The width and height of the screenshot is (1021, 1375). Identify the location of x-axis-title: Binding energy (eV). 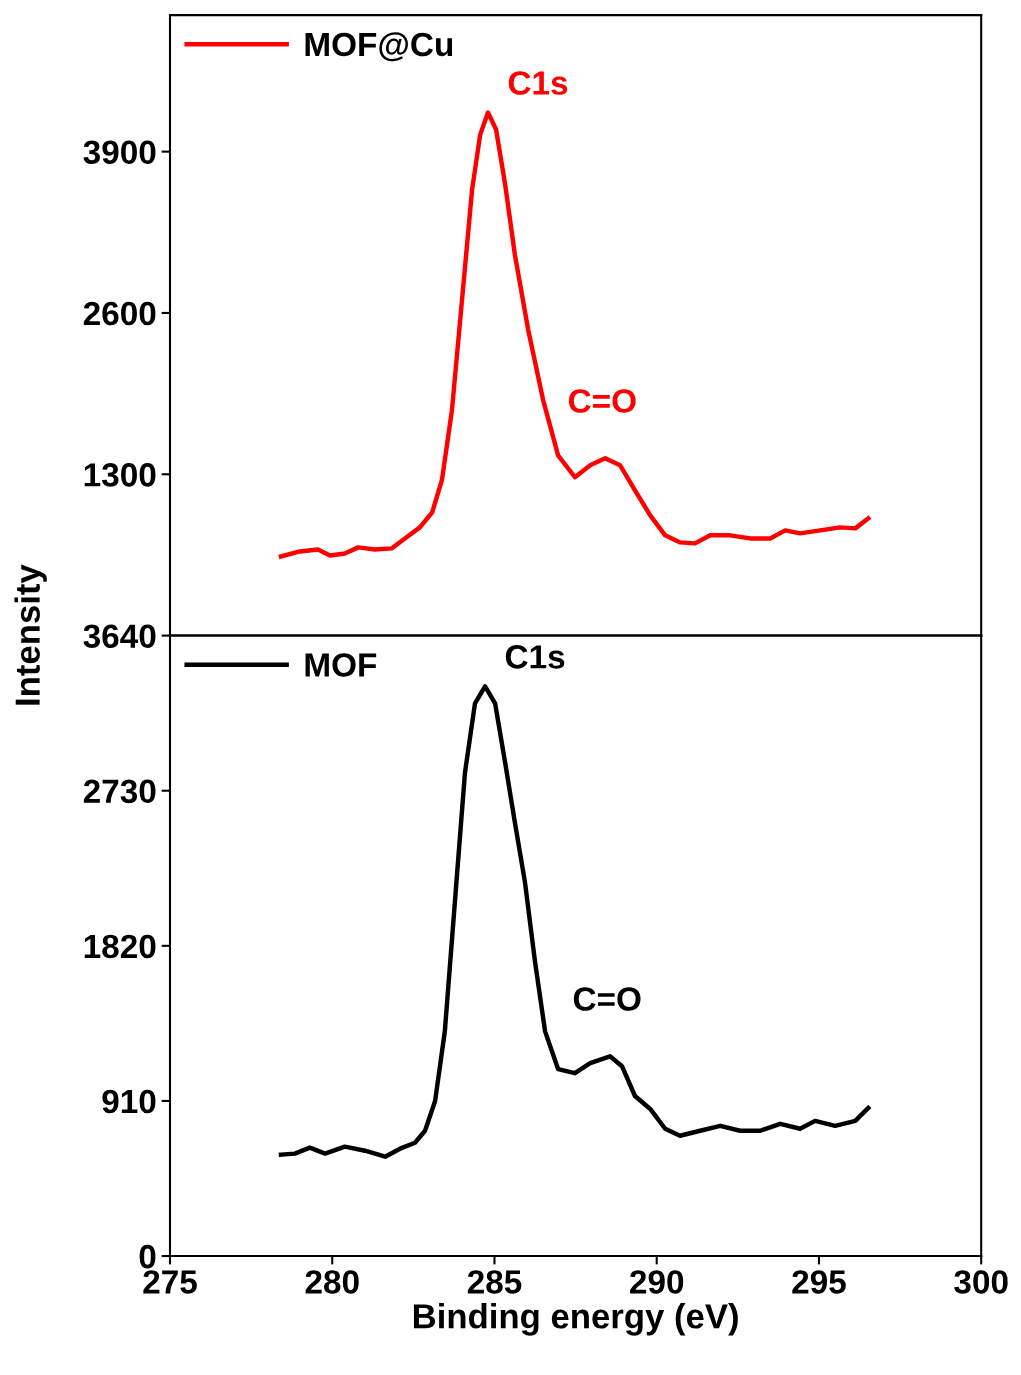
(575, 1319).